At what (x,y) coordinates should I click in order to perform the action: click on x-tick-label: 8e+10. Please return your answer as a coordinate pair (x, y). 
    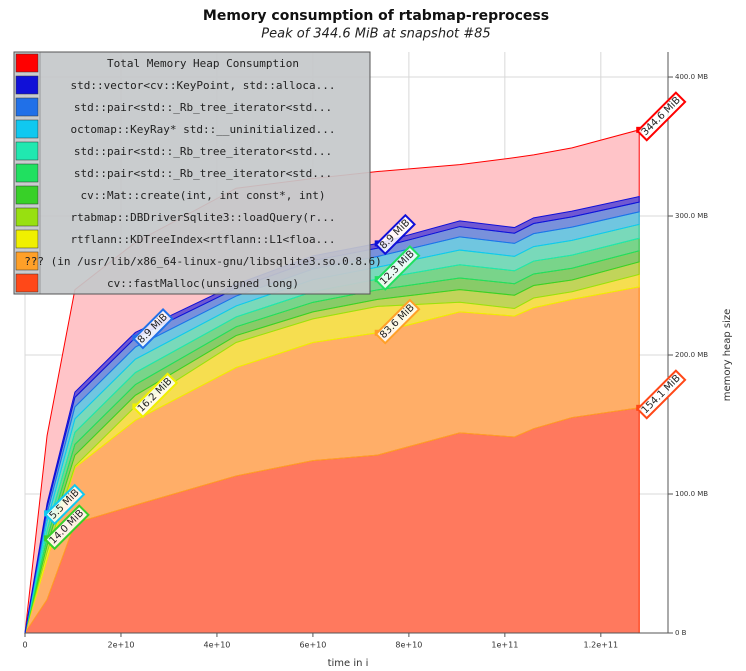
    Looking at the image, I should click on (408, 645).